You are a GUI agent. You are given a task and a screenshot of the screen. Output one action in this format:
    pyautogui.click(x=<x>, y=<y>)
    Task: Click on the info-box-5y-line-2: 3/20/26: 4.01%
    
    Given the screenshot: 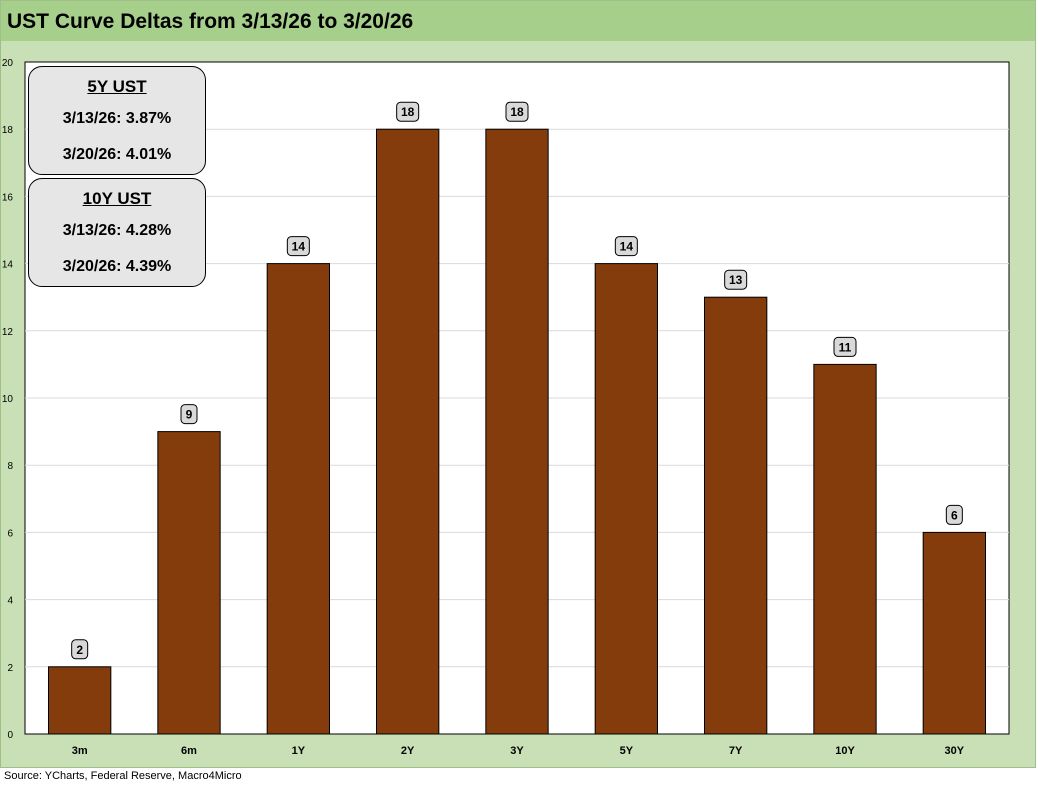 What is the action you would take?
    pyautogui.click(x=117, y=154)
    